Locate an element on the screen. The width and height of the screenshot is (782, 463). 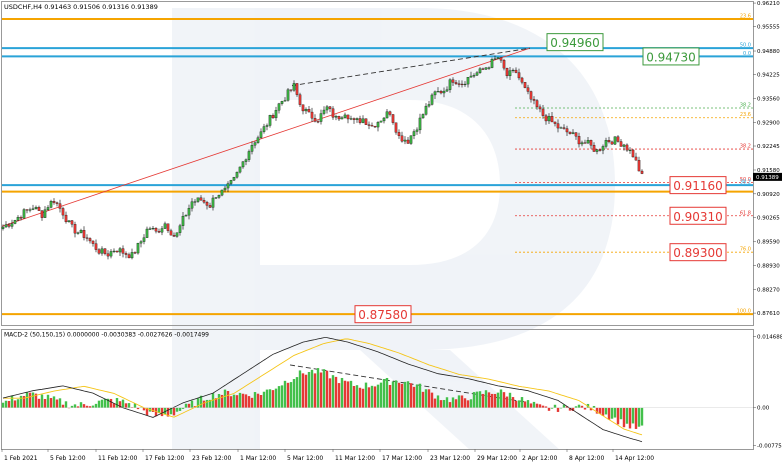
time-tick-label-6: 5 Mar 12:00 is located at coordinates (305, 458).